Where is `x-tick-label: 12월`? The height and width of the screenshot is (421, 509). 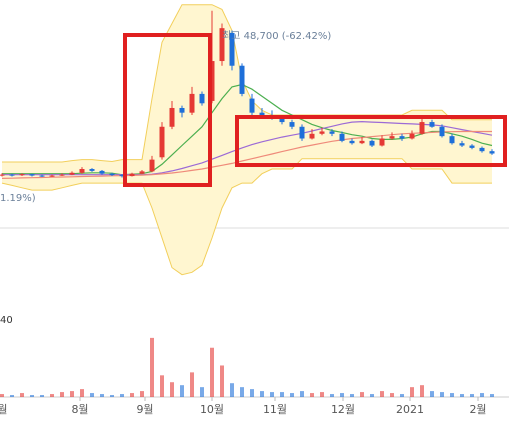
x-tick-label: 12월 is located at coordinates (343, 409).